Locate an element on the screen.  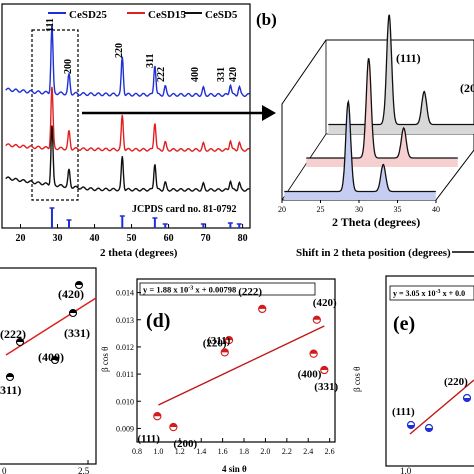
panel-d-y-ticks: 0.009 0.010 0.011 0.012 0.013 0.014 is located at coordinates (128, 361).